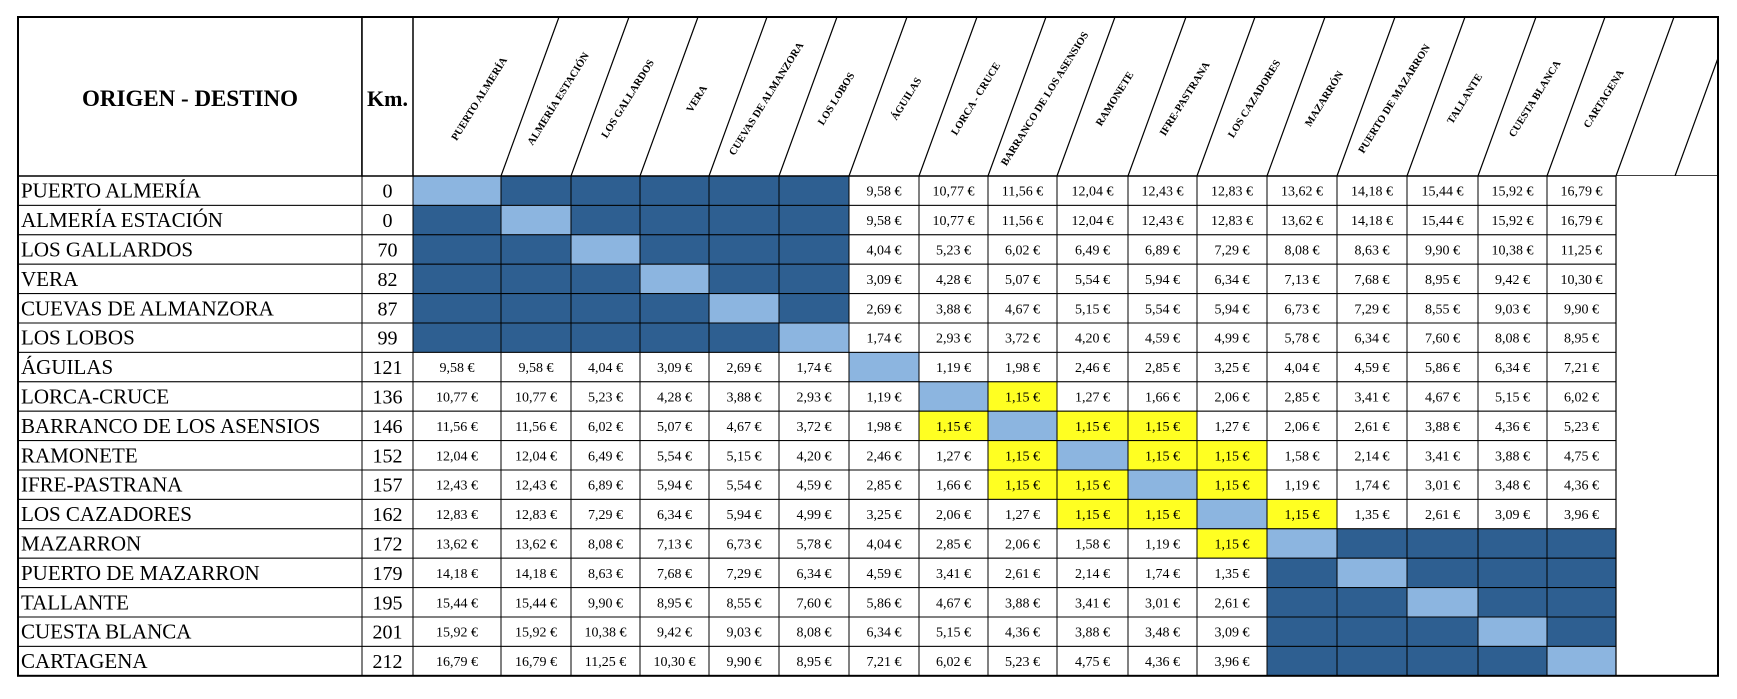  What do you see at coordinates (744, 633) in the screenshot?
I see `price-value: 9,03 €` at bounding box center [744, 633].